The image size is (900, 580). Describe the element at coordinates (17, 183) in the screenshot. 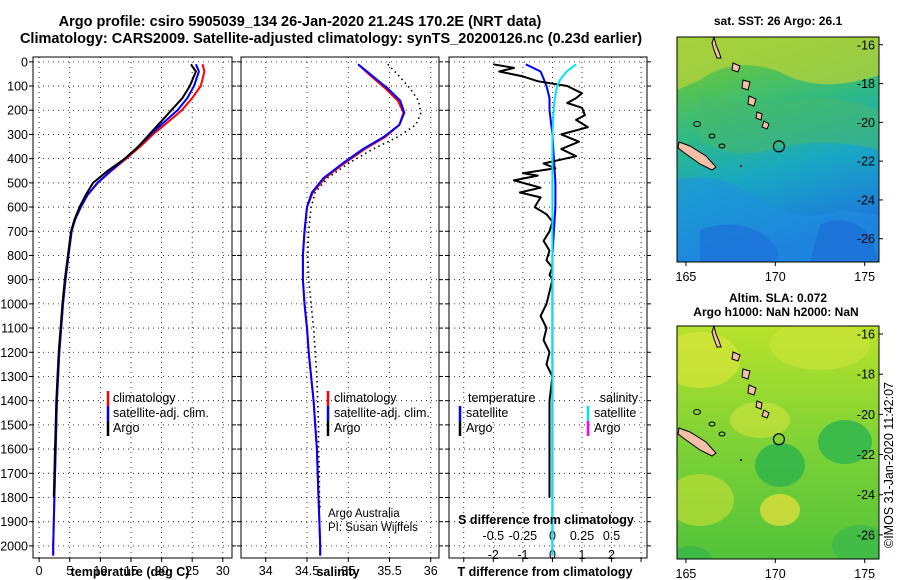

I see `depth-tick-label: 500` at that location.